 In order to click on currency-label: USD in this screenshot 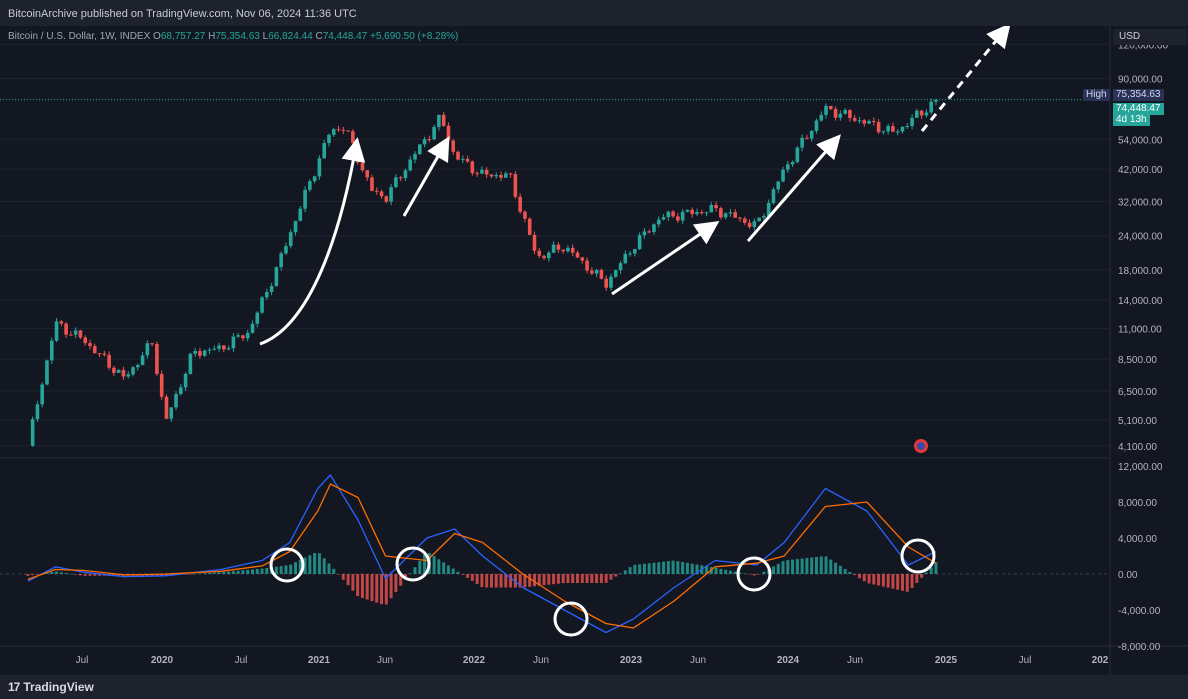, I will do `click(1150, 37)`.